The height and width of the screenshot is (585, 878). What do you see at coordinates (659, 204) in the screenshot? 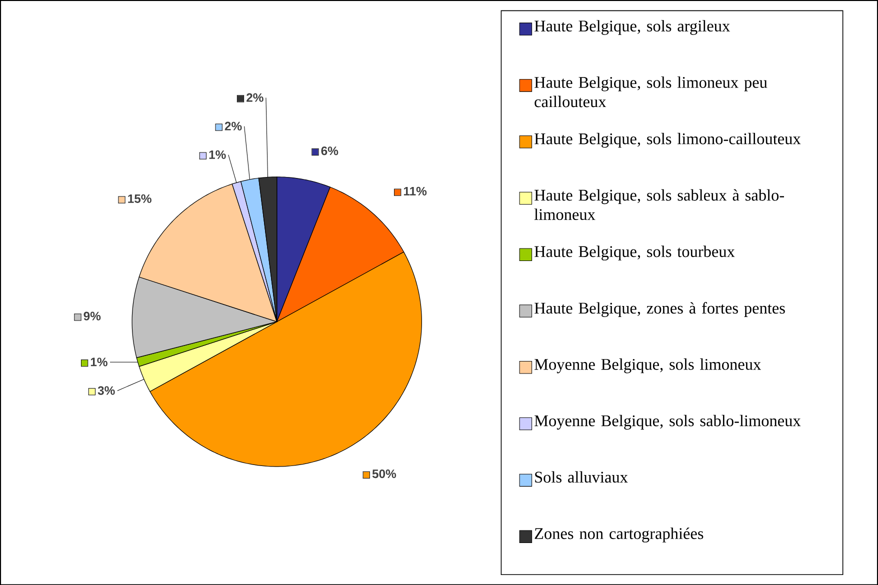
I see `legend-label: Haute Belgique, sols sableux à sablo-limoneux` at bounding box center [659, 204].